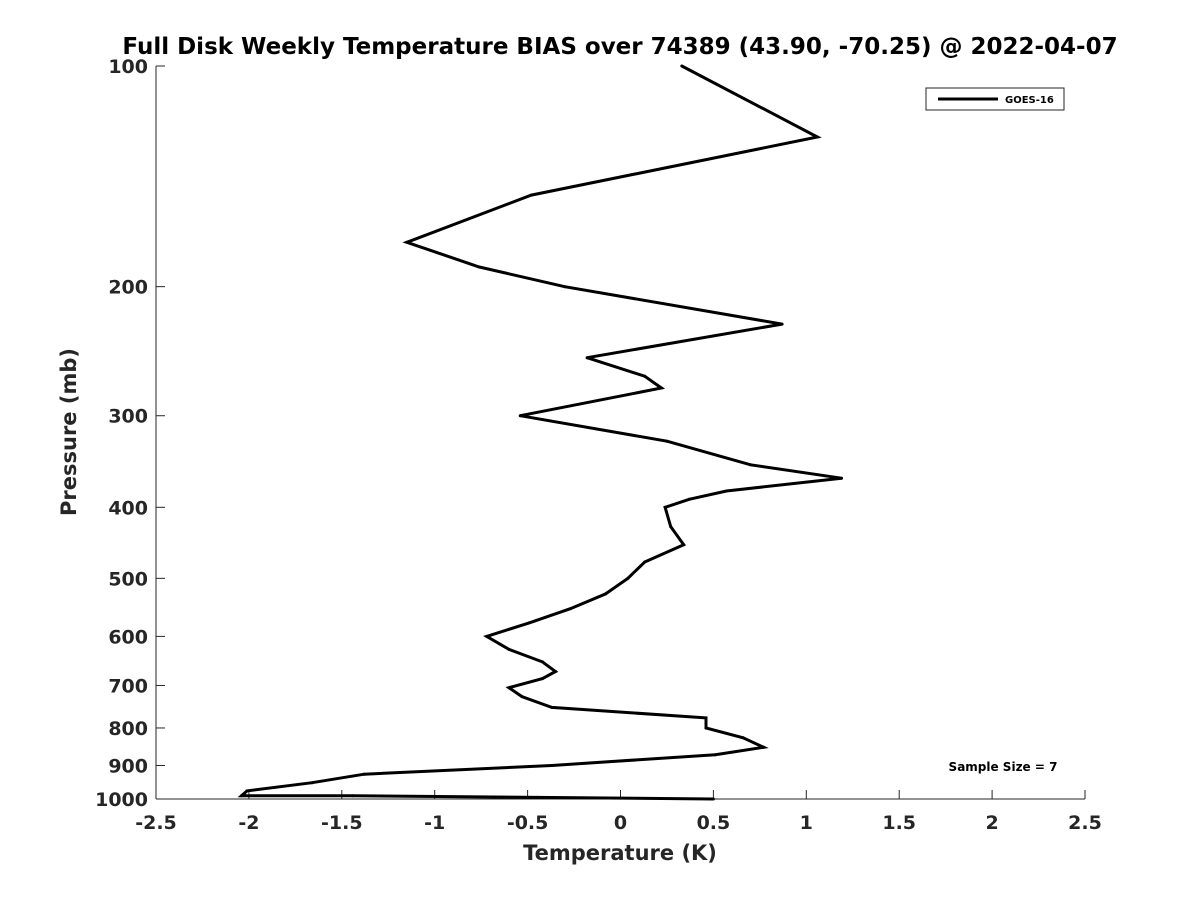  Describe the element at coordinates (128, 288) in the screenshot. I see `y-tick-label-200: 200` at that location.